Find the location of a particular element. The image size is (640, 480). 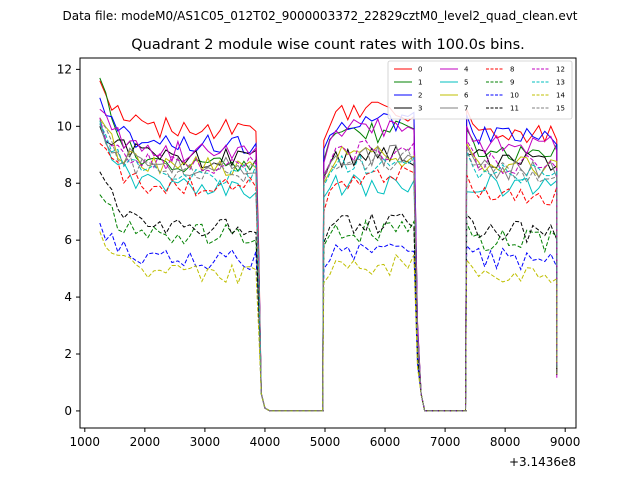

x-tick-label: 3000 is located at coordinates (205, 442).